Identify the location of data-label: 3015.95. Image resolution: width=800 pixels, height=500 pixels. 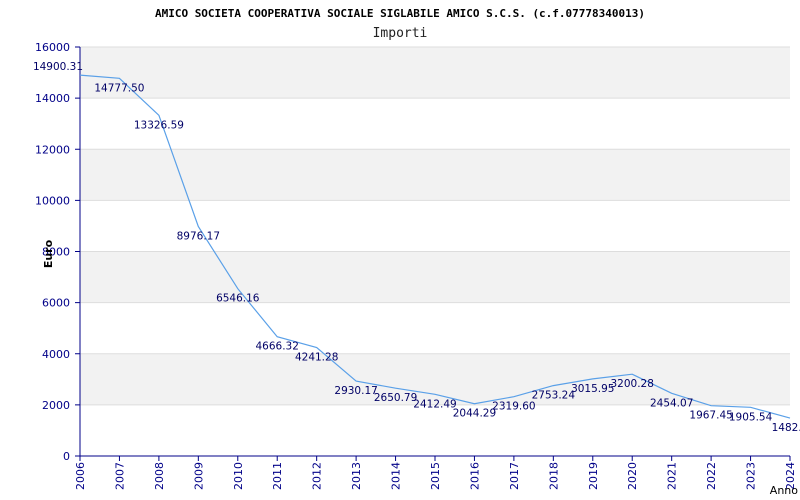
(592, 389).